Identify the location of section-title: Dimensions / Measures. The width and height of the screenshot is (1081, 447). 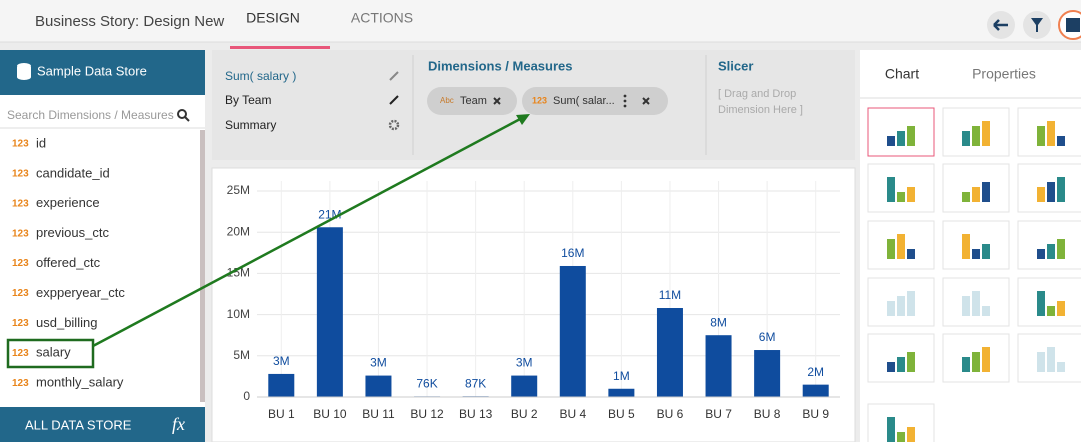
(500, 65).